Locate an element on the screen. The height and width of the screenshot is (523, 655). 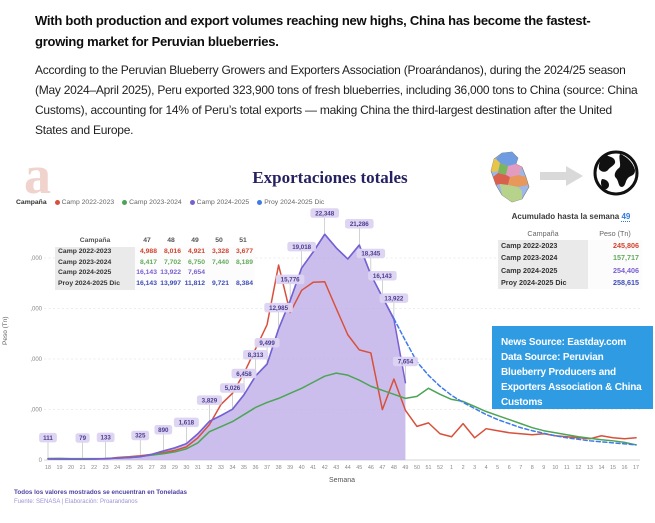
x-tick-label: 31 is located at coordinates (198, 468).